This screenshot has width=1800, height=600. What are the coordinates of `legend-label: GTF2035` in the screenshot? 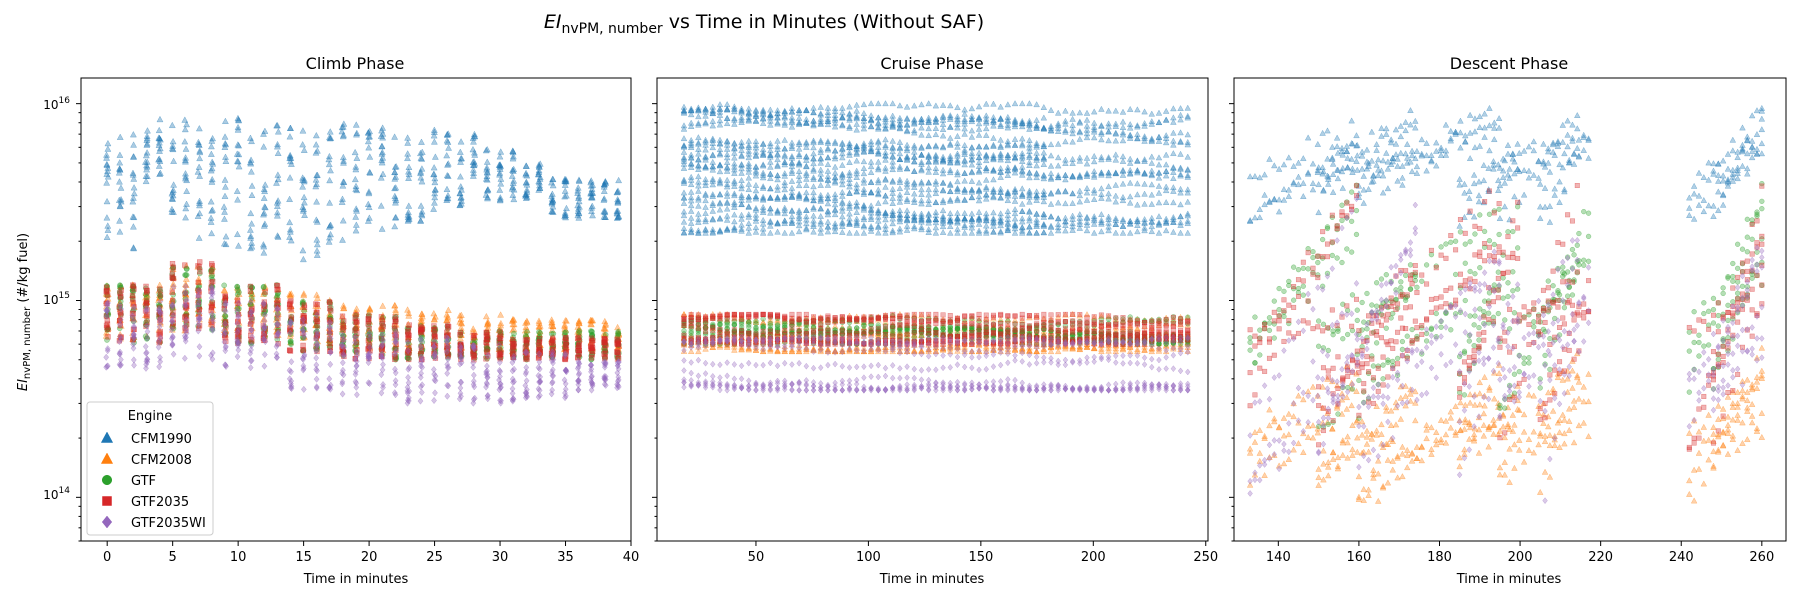 It's located at (160, 502).